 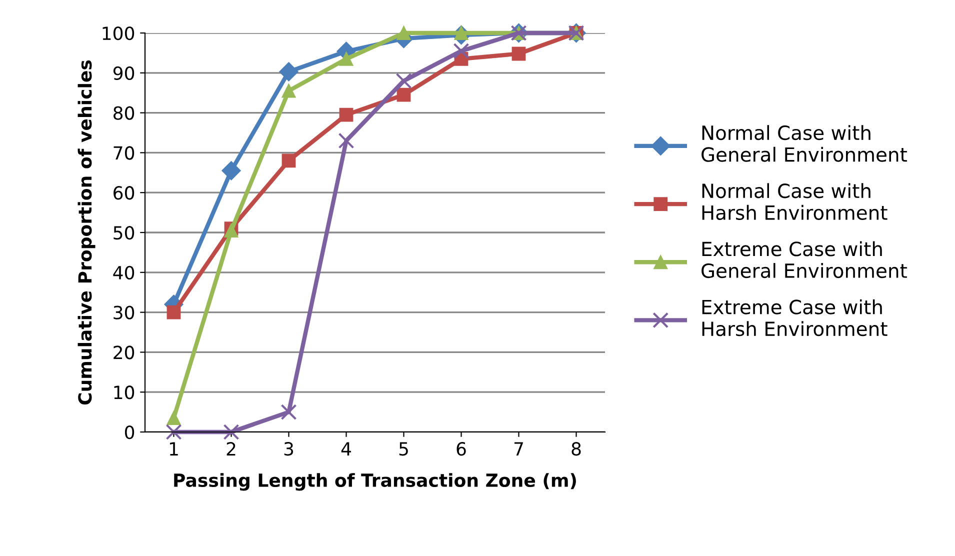 I want to click on y-tick-label: 80, so click(x=124, y=113).